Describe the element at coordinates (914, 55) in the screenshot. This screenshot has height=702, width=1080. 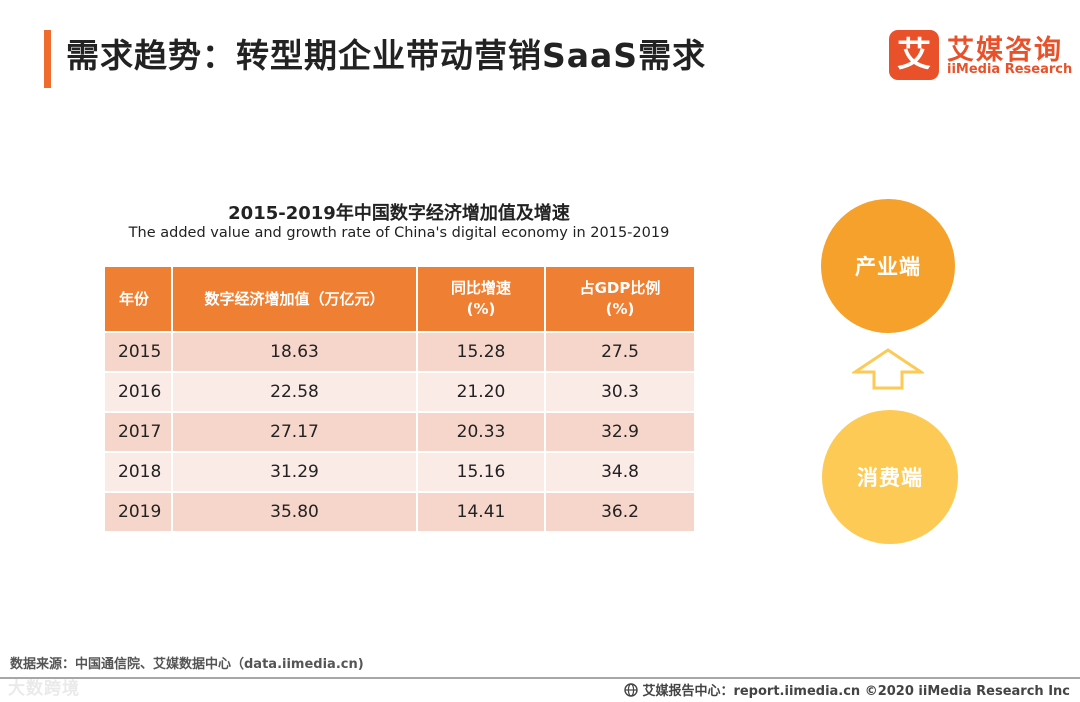
I see `logo-mark-icon: 艾` at that location.